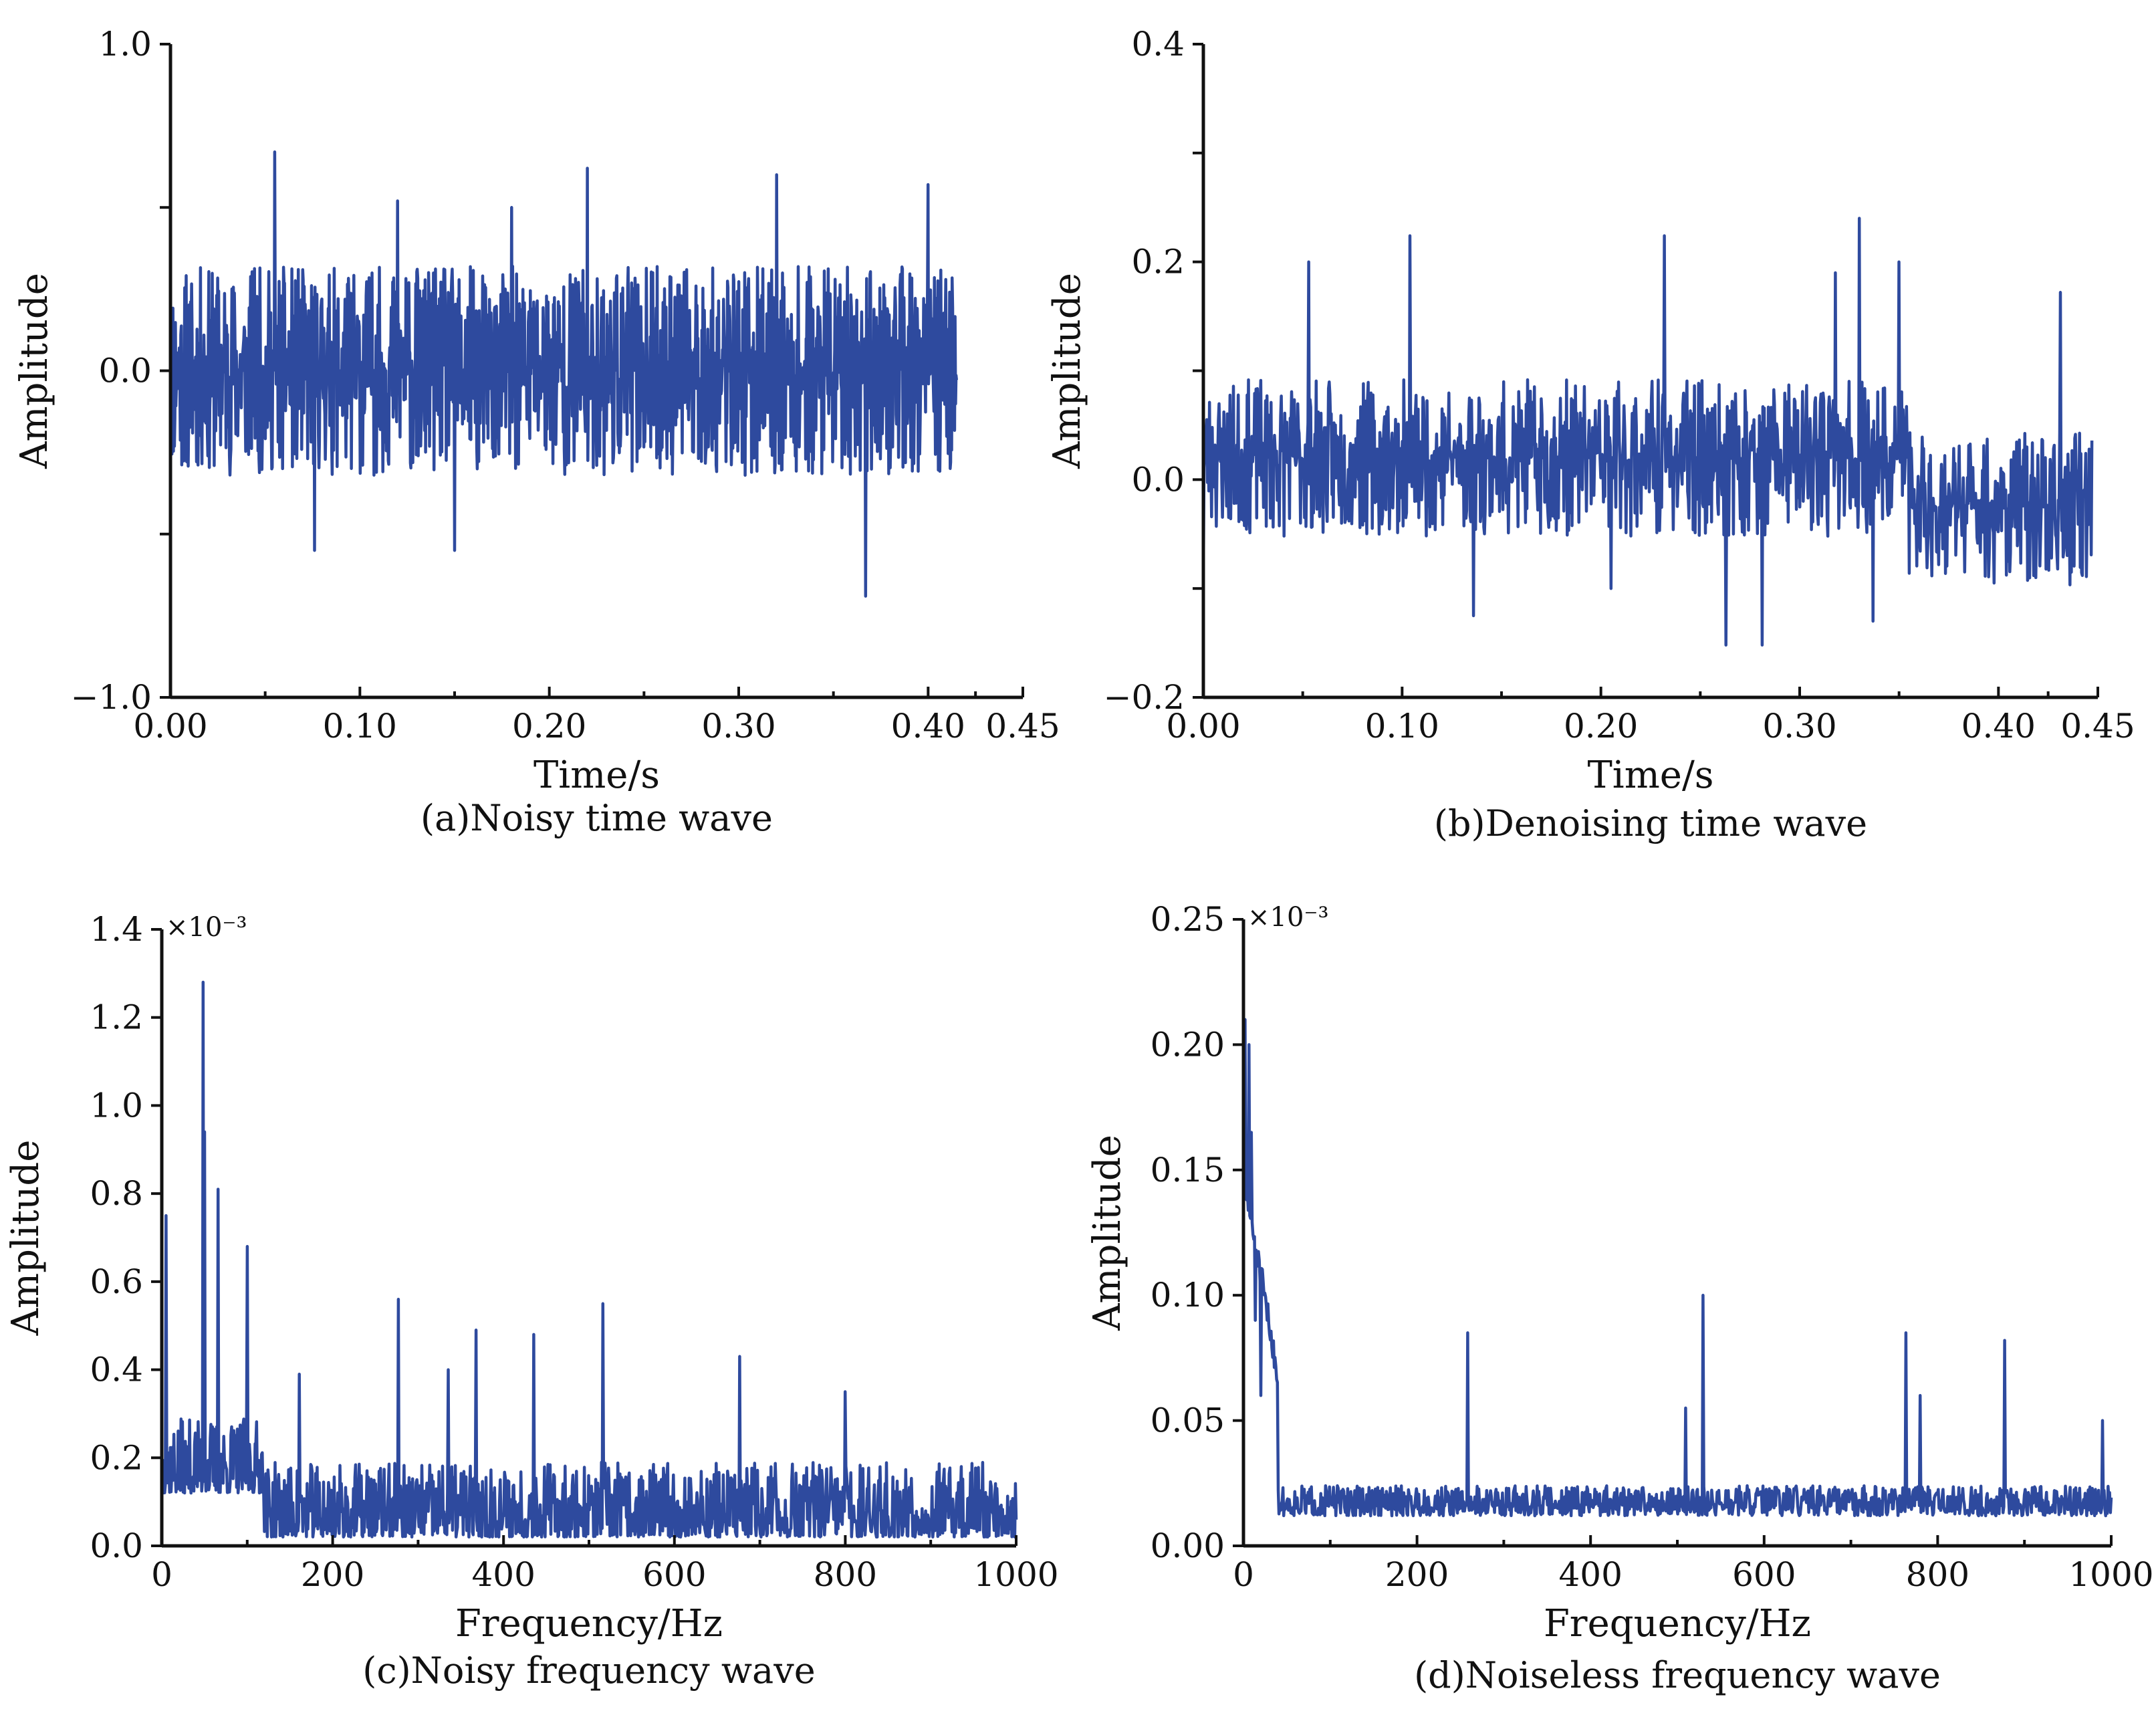 The height and width of the screenshot is (1713, 2156). I want to click on y-tick-label: 0.10, so click(1188, 1295).